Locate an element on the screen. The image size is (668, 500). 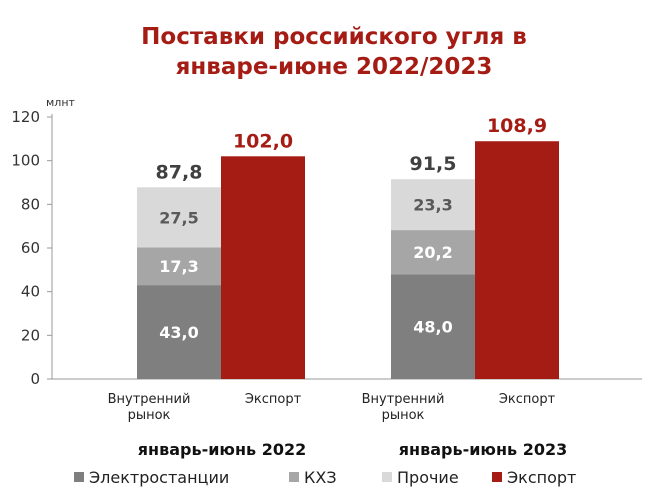
total-value-label: 91,5 is located at coordinates (433, 164).